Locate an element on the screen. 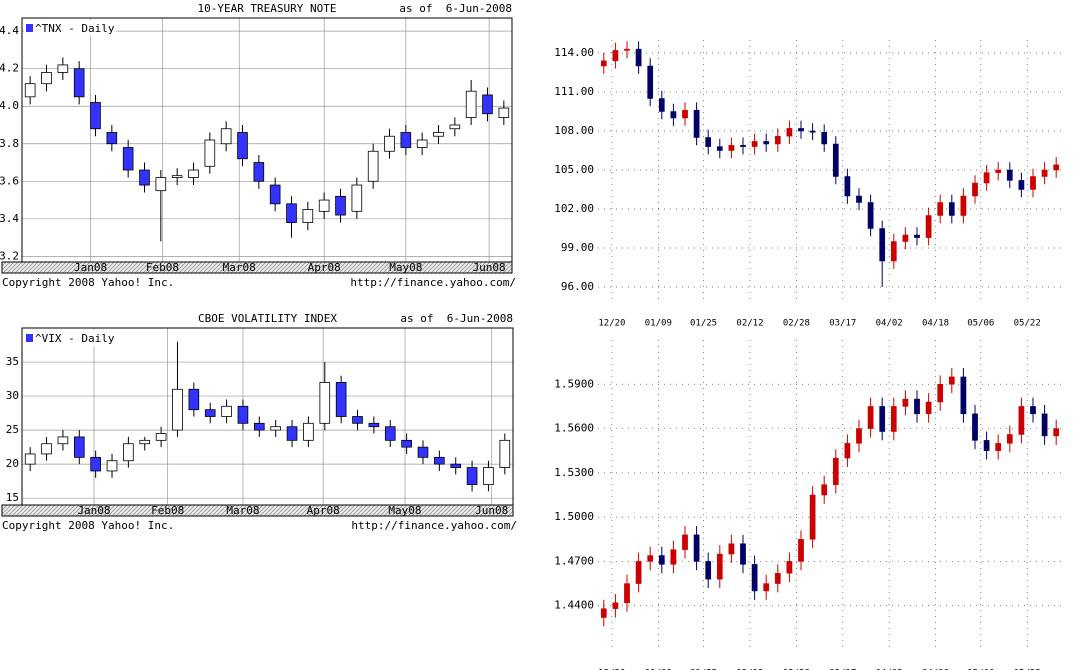  x-tick-label: Feb08 is located at coordinates (167, 510).